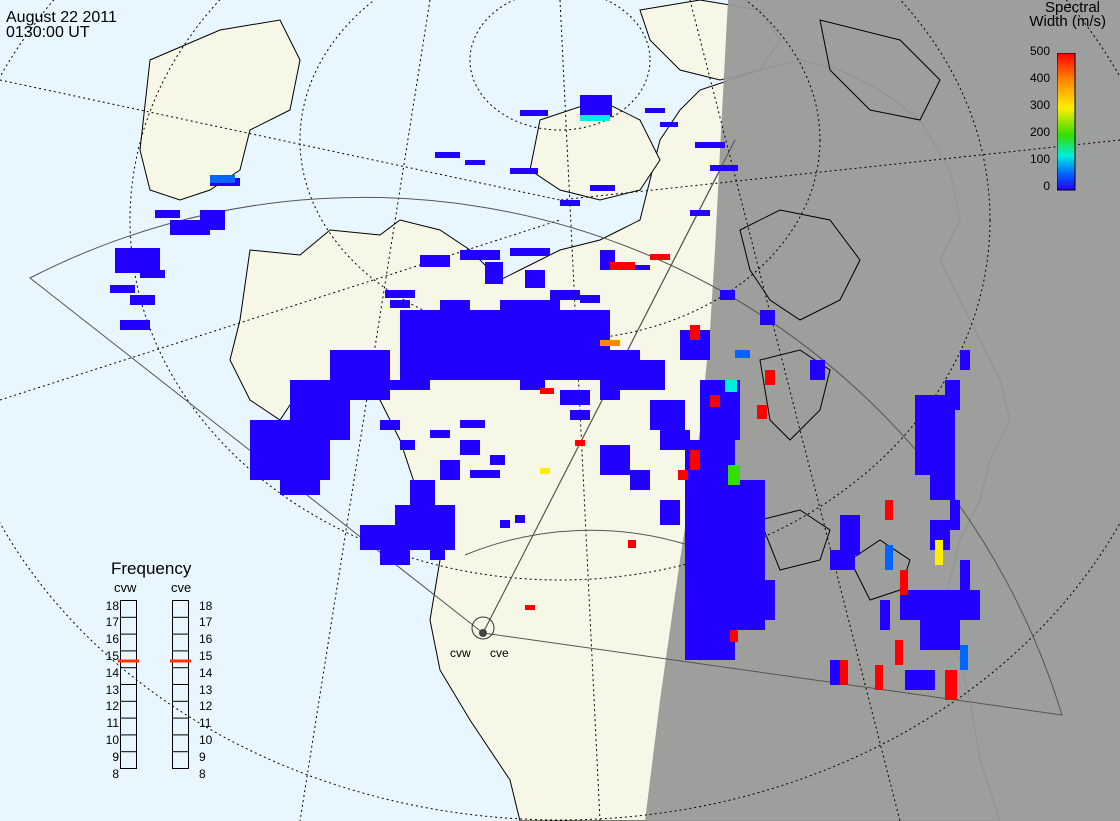  What do you see at coordinates (1072, 8) in the screenshot?
I see `colorbar-title-line1: Spectral` at bounding box center [1072, 8].